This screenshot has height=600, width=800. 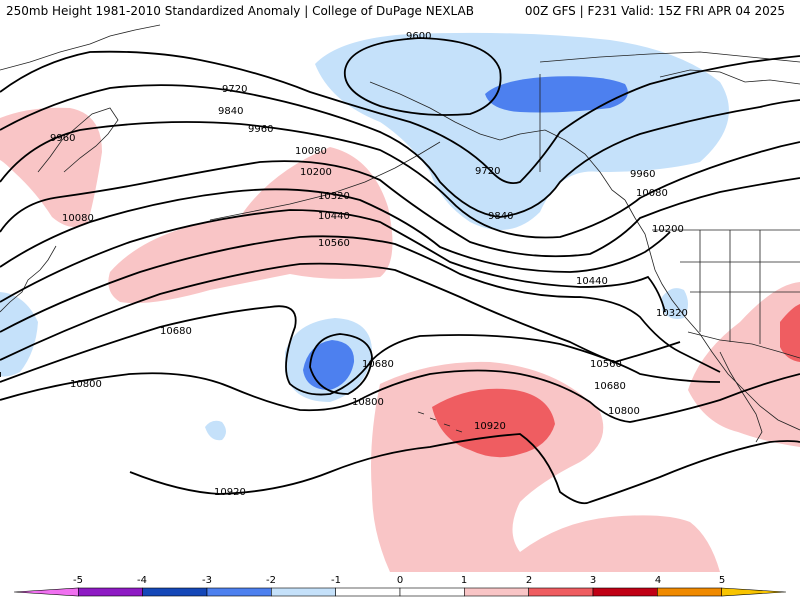 What do you see at coordinates (418, 36) in the screenshot?
I see `contour-label: 9600` at bounding box center [418, 36].